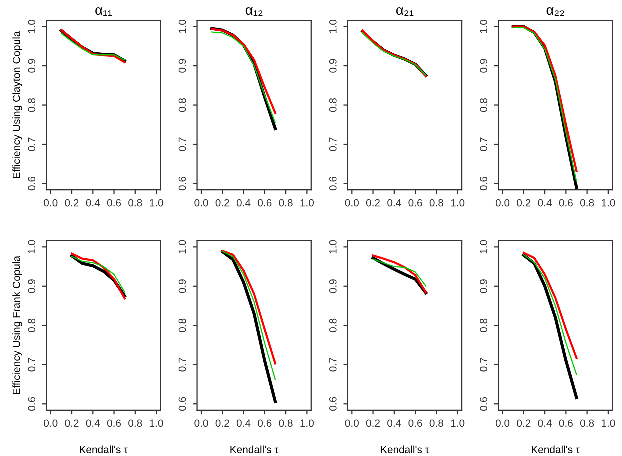 The width and height of the screenshot is (622, 456). I want to click on y-axis-title: Efficiency Using Clayton Copula, so click(17, 104).